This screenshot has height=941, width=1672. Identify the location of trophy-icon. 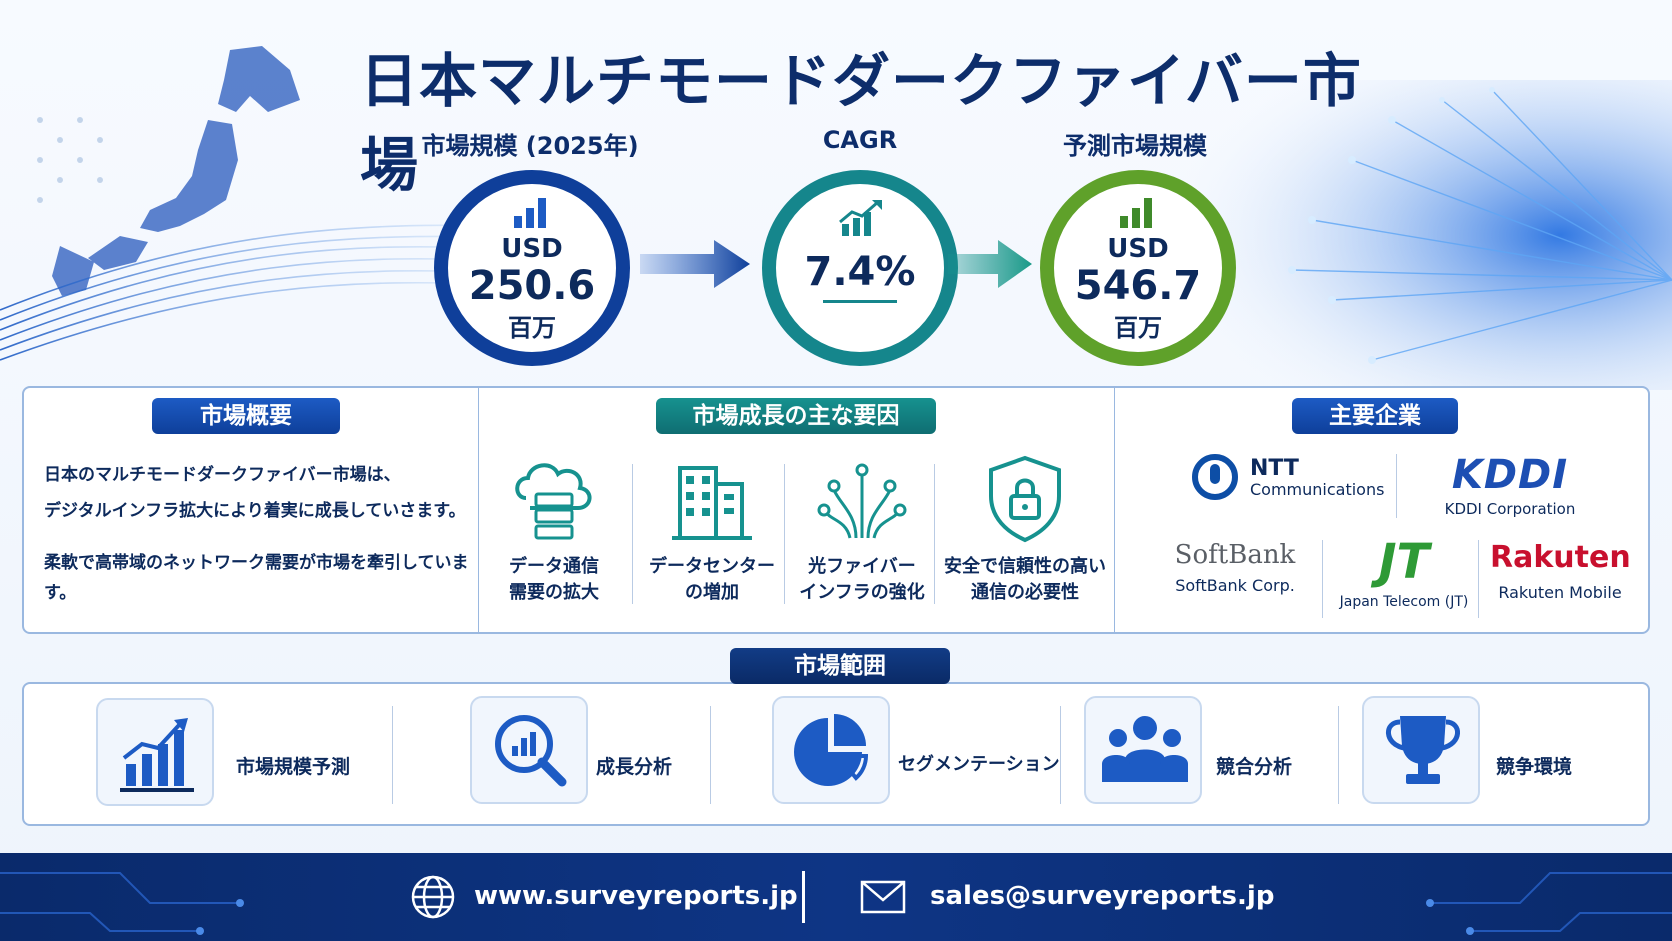
(1423, 750).